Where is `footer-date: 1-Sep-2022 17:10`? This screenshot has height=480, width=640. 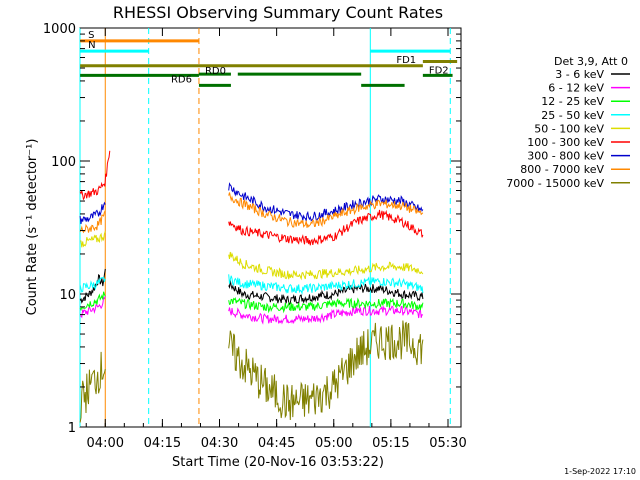 footer-date: 1-Sep-2022 17:10 is located at coordinates (600, 471).